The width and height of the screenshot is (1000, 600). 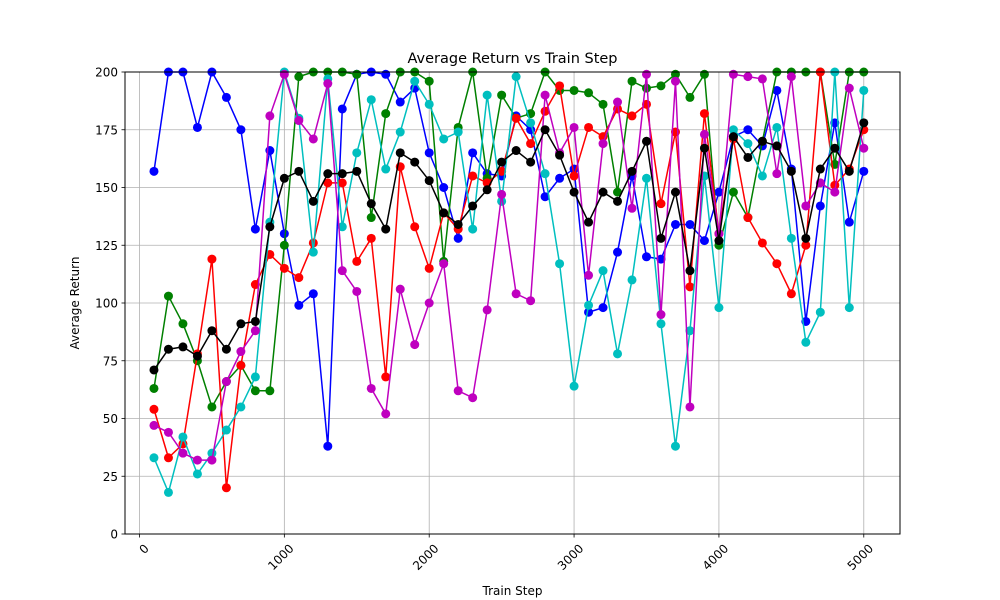 I want to click on y-tick-label: 175, so click(x=106, y=130).